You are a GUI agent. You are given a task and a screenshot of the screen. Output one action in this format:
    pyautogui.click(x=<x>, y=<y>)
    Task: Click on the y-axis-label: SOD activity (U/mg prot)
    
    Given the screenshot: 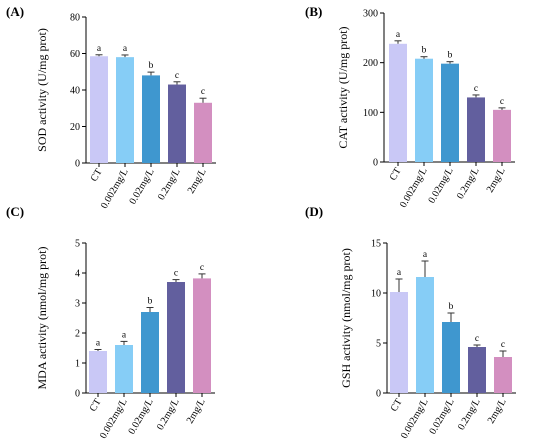 What is the action you would take?
    pyautogui.click(x=42, y=90)
    